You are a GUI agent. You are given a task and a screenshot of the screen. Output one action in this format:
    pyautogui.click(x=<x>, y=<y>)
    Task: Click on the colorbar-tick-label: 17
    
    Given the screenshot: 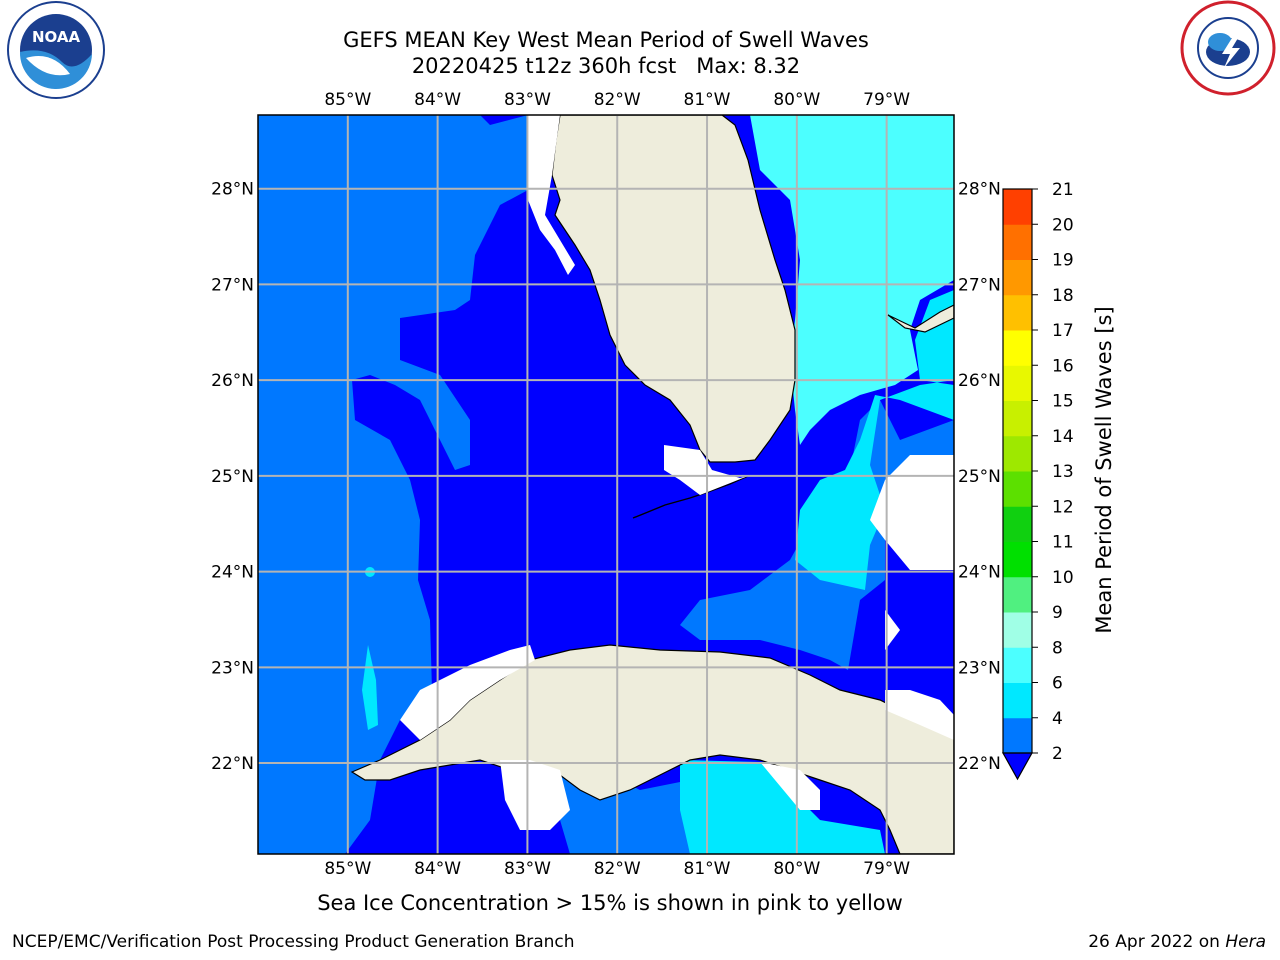 What is the action you would take?
    pyautogui.click(x=1063, y=331)
    